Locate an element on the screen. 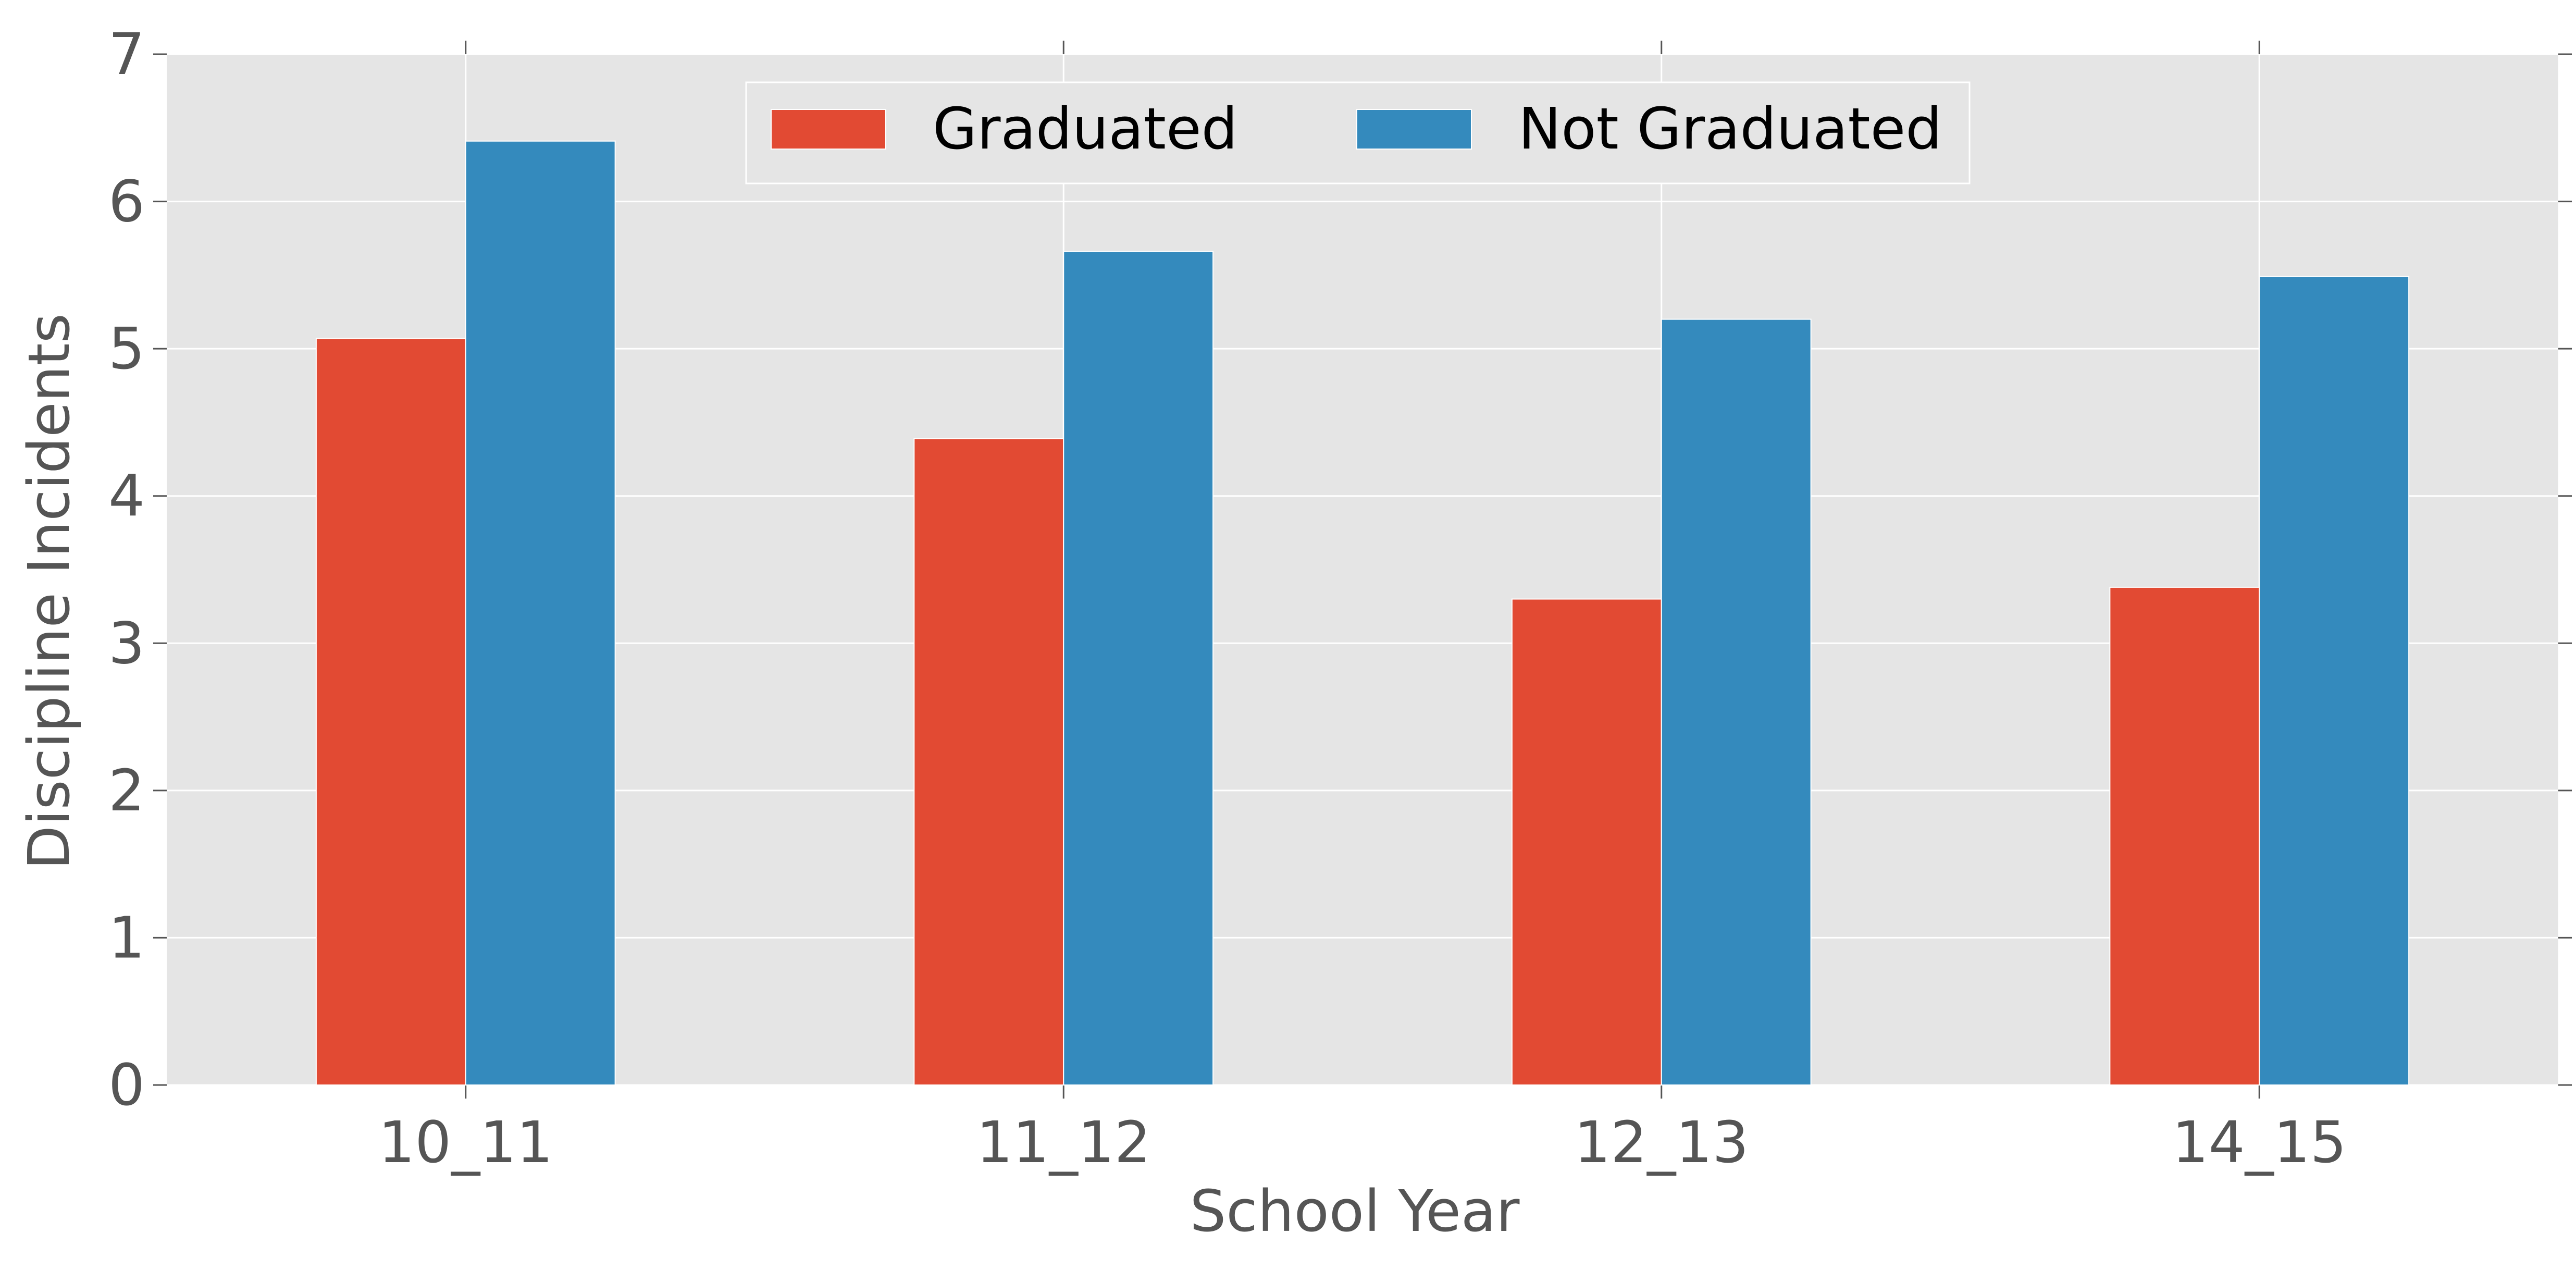 This screenshot has width=2576, height=1270. y-tick-labels: 0 1 2 3 4 5 6 7 is located at coordinates (126, 569).